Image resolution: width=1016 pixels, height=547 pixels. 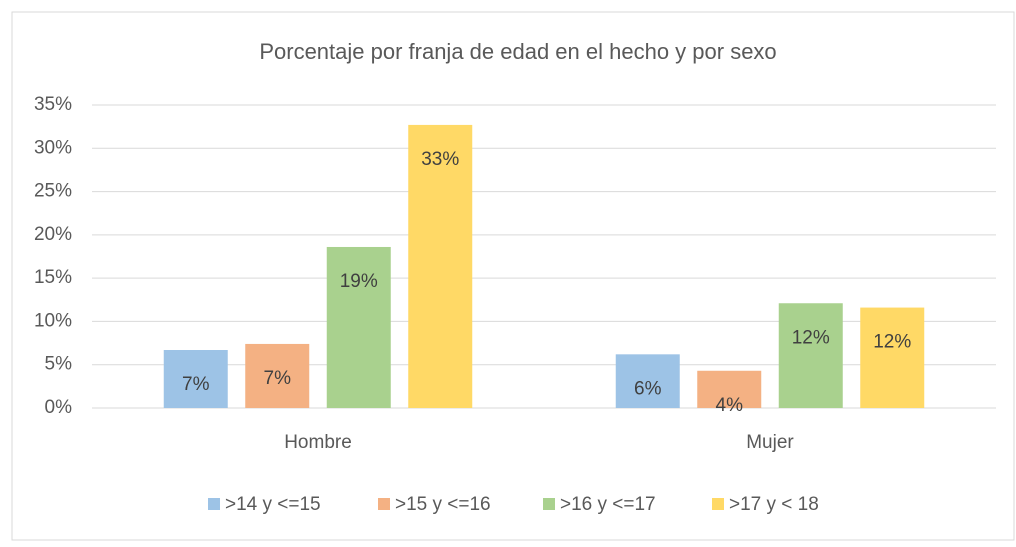 What do you see at coordinates (774, 504) in the screenshot?
I see `legend-label: >17 y < 18` at bounding box center [774, 504].